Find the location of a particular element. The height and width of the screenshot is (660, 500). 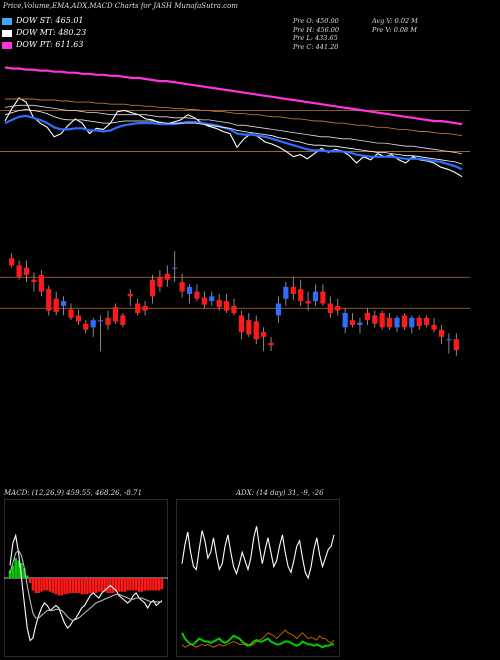

legend-swatch-pt is located at coordinates (7, 45).